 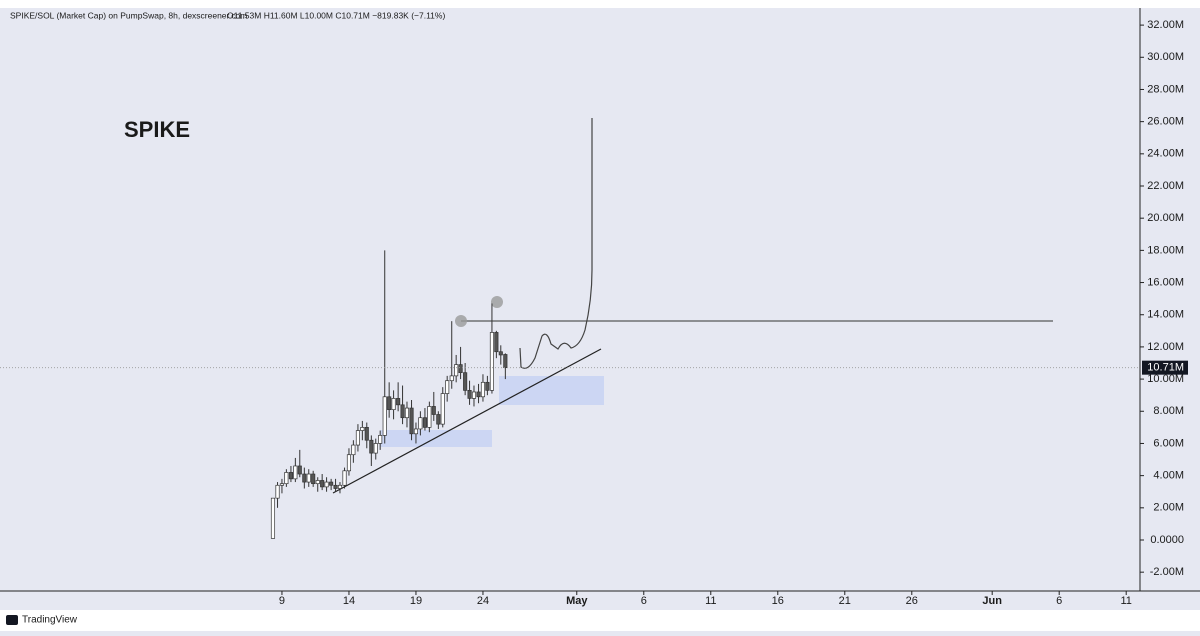 I want to click on y-tick-label: 32.00M, so click(x=1165, y=25).